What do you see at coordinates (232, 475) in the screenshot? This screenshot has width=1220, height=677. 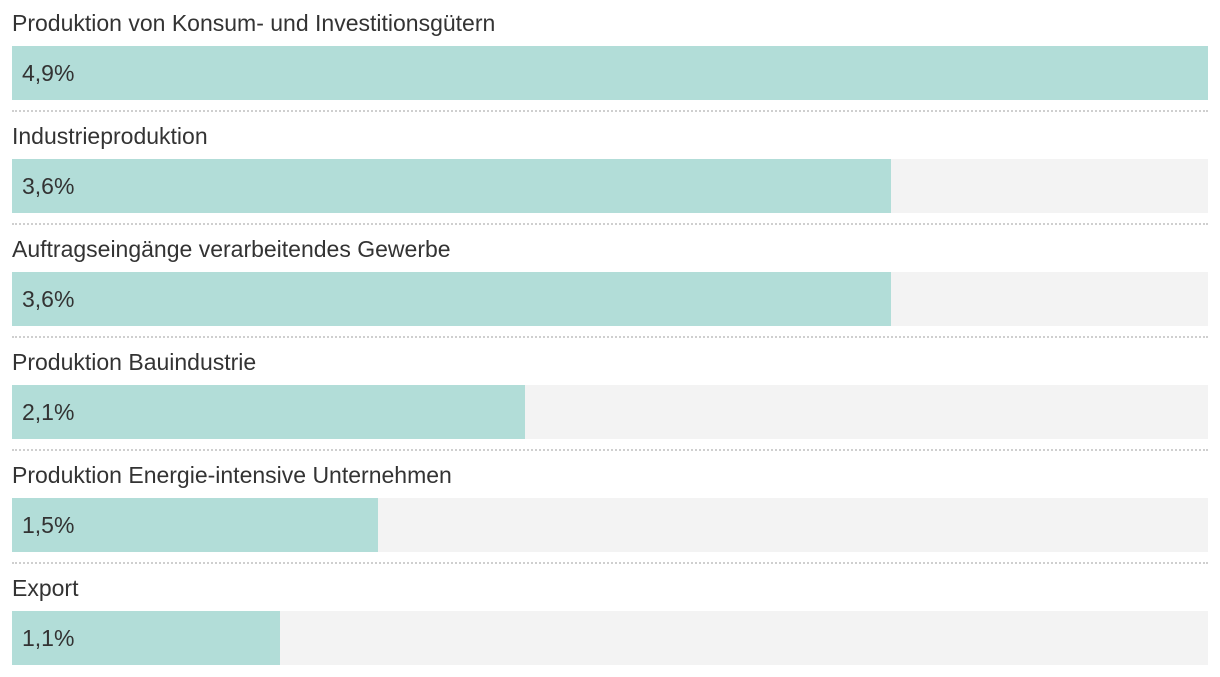 I see `category-label: Produktion Energie-intensive Unternehmen` at bounding box center [232, 475].